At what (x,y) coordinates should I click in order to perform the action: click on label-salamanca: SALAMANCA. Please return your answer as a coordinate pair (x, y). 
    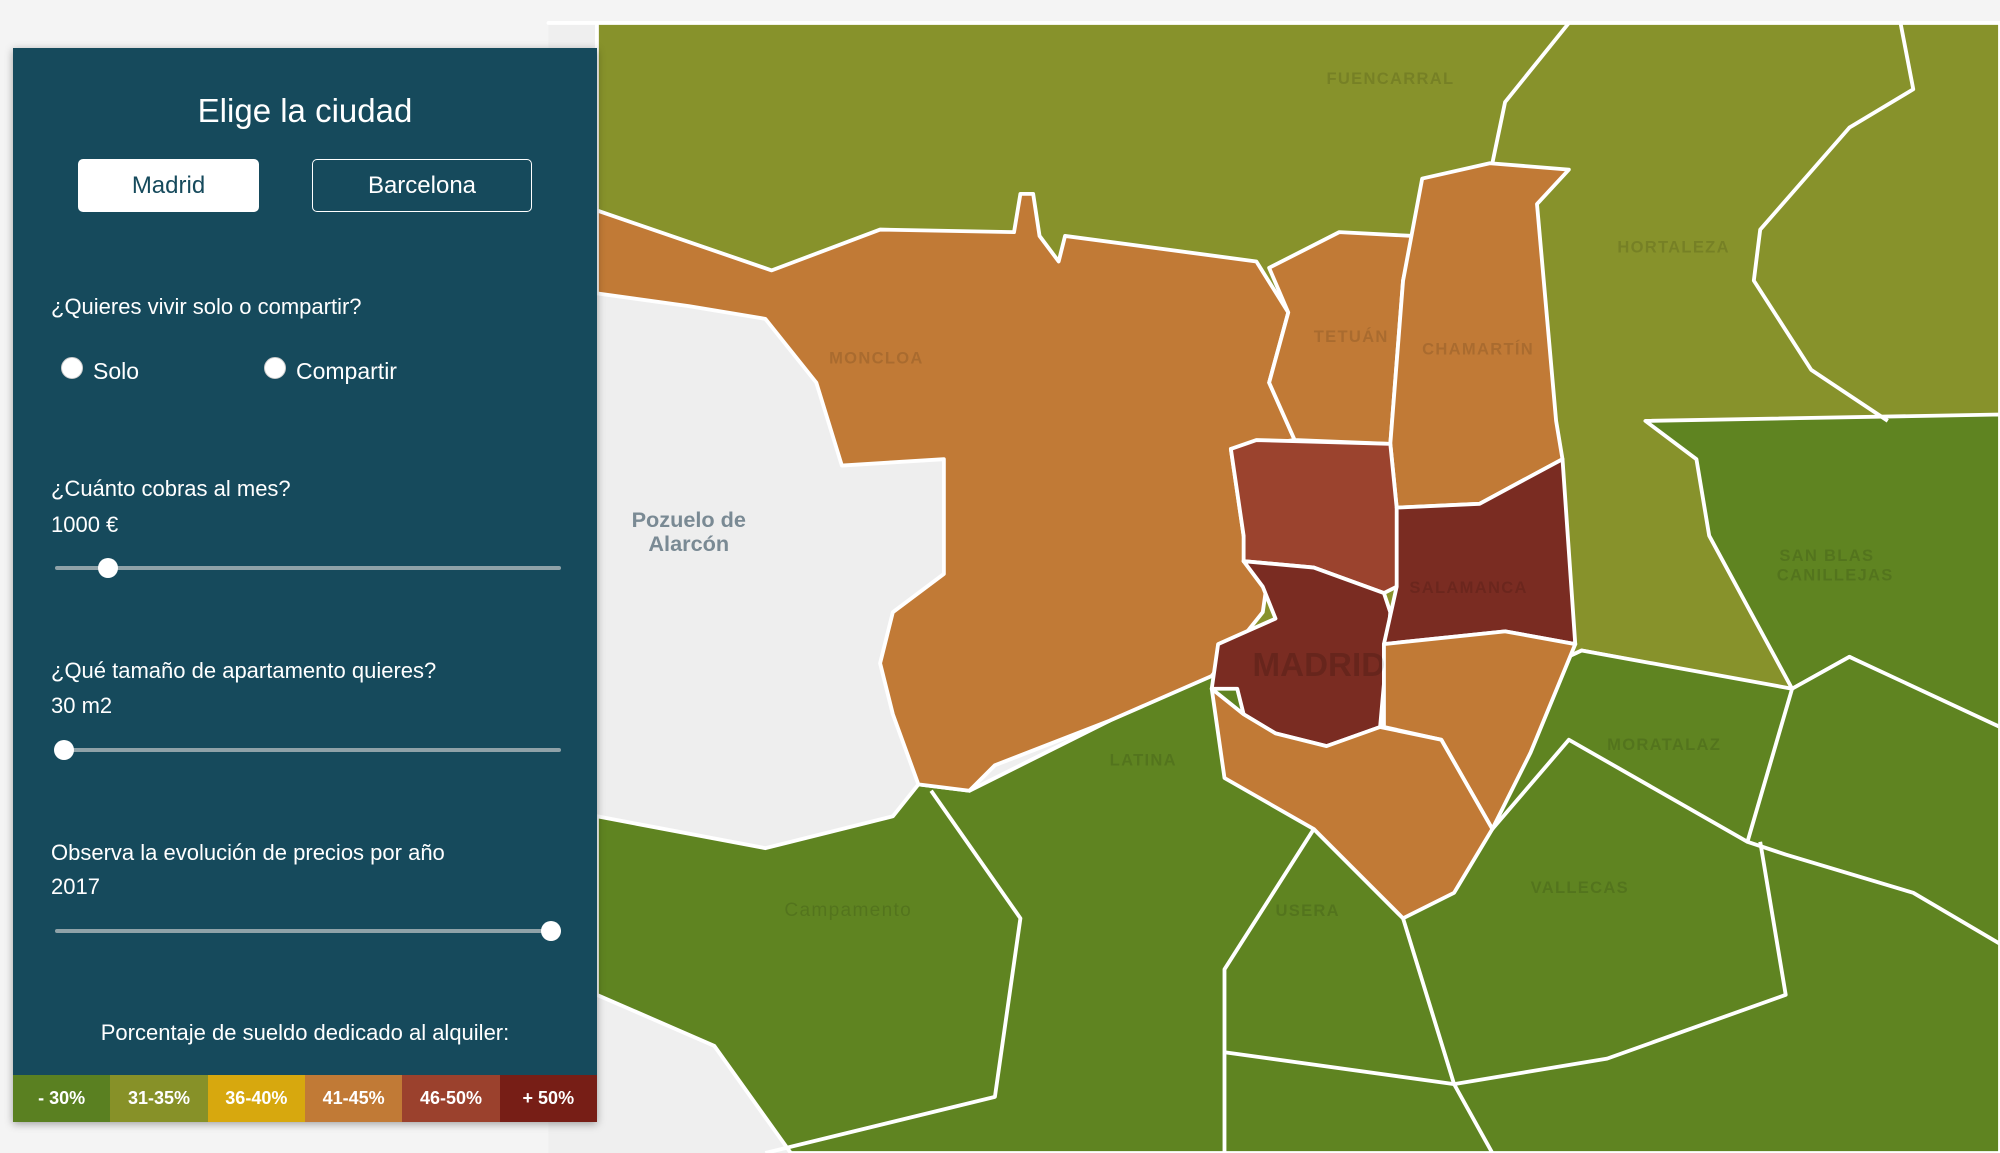
    Looking at the image, I should click on (1468, 587).